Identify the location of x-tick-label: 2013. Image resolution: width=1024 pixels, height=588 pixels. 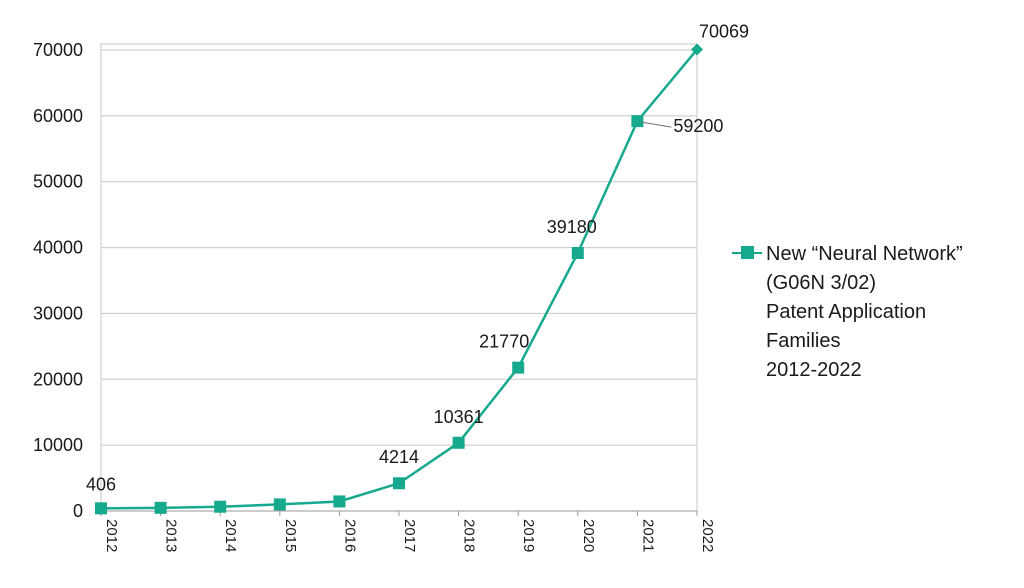
(171, 535).